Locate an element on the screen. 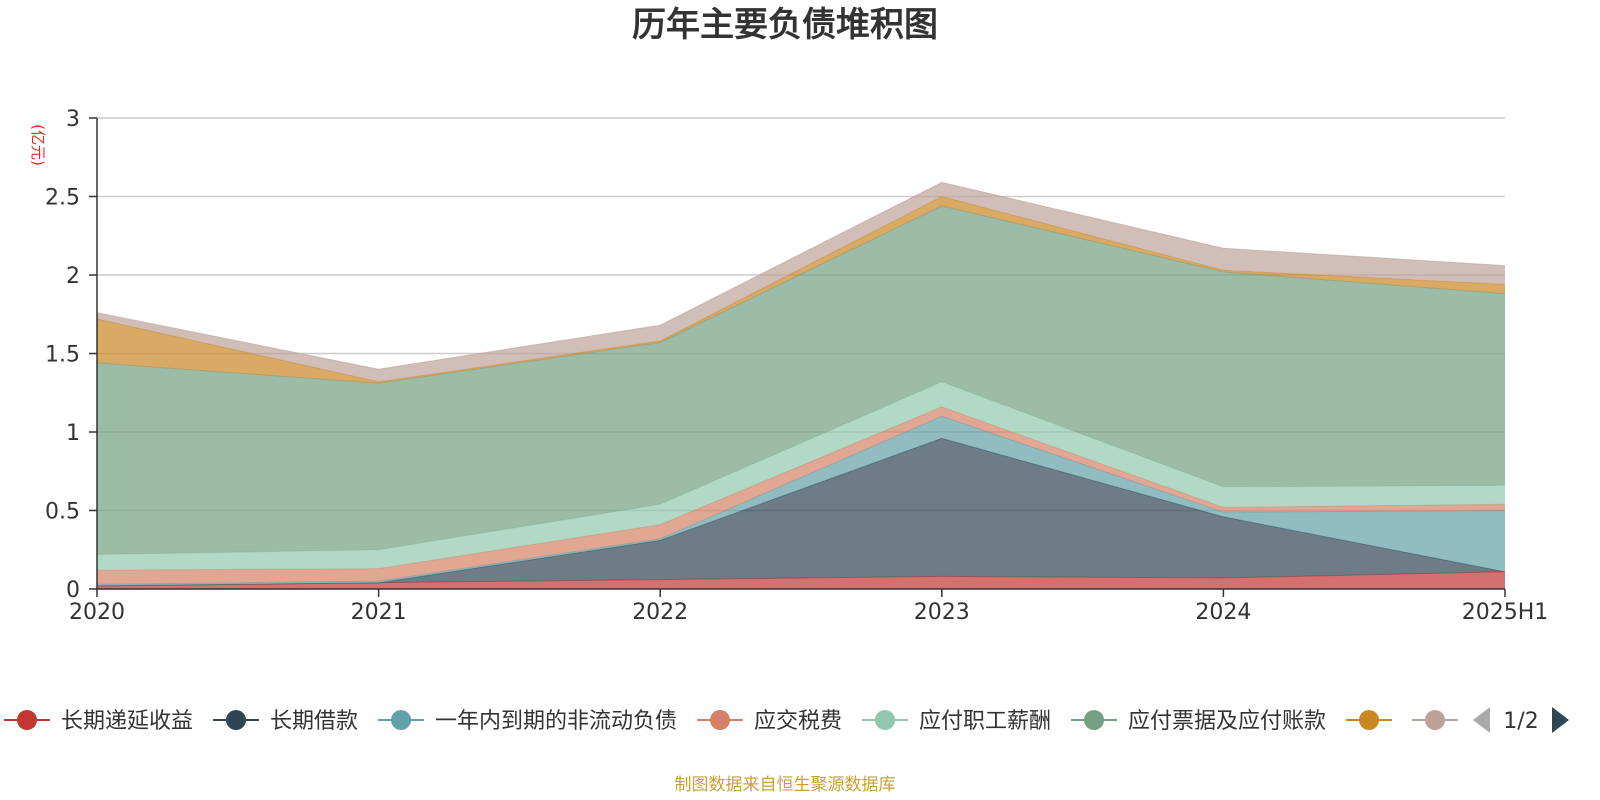  x-tick-label: 2020 is located at coordinates (97, 612).